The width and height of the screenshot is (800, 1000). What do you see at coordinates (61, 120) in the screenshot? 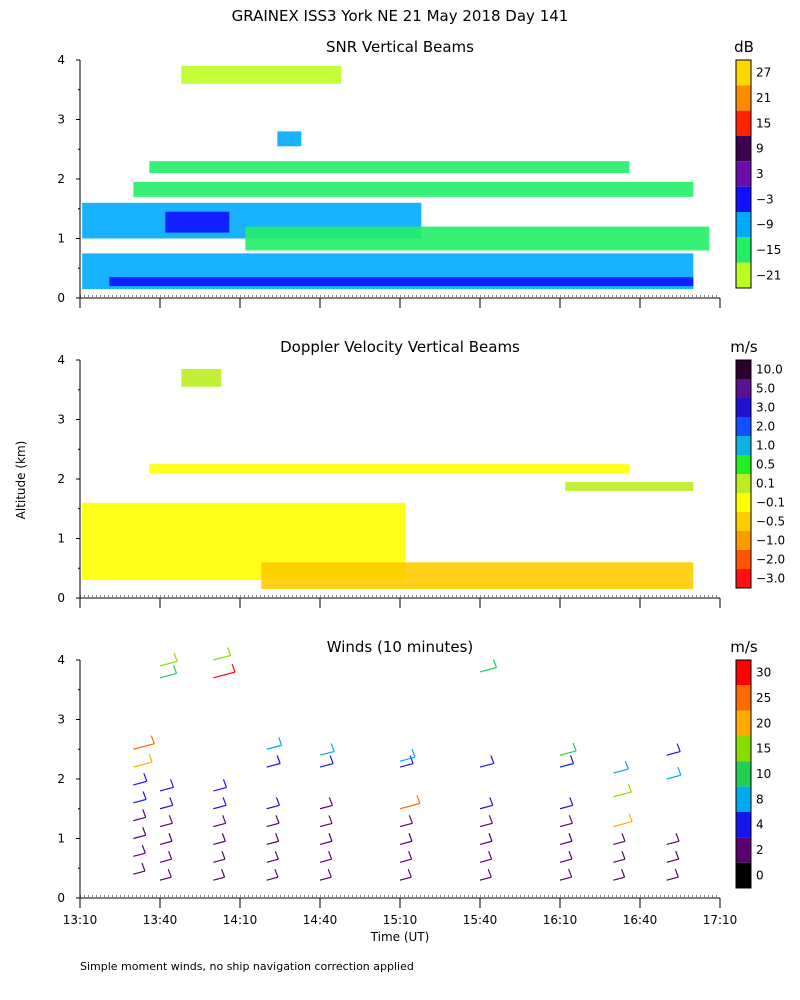
I see `snr-ytick-label-3: 3` at bounding box center [61, 120].